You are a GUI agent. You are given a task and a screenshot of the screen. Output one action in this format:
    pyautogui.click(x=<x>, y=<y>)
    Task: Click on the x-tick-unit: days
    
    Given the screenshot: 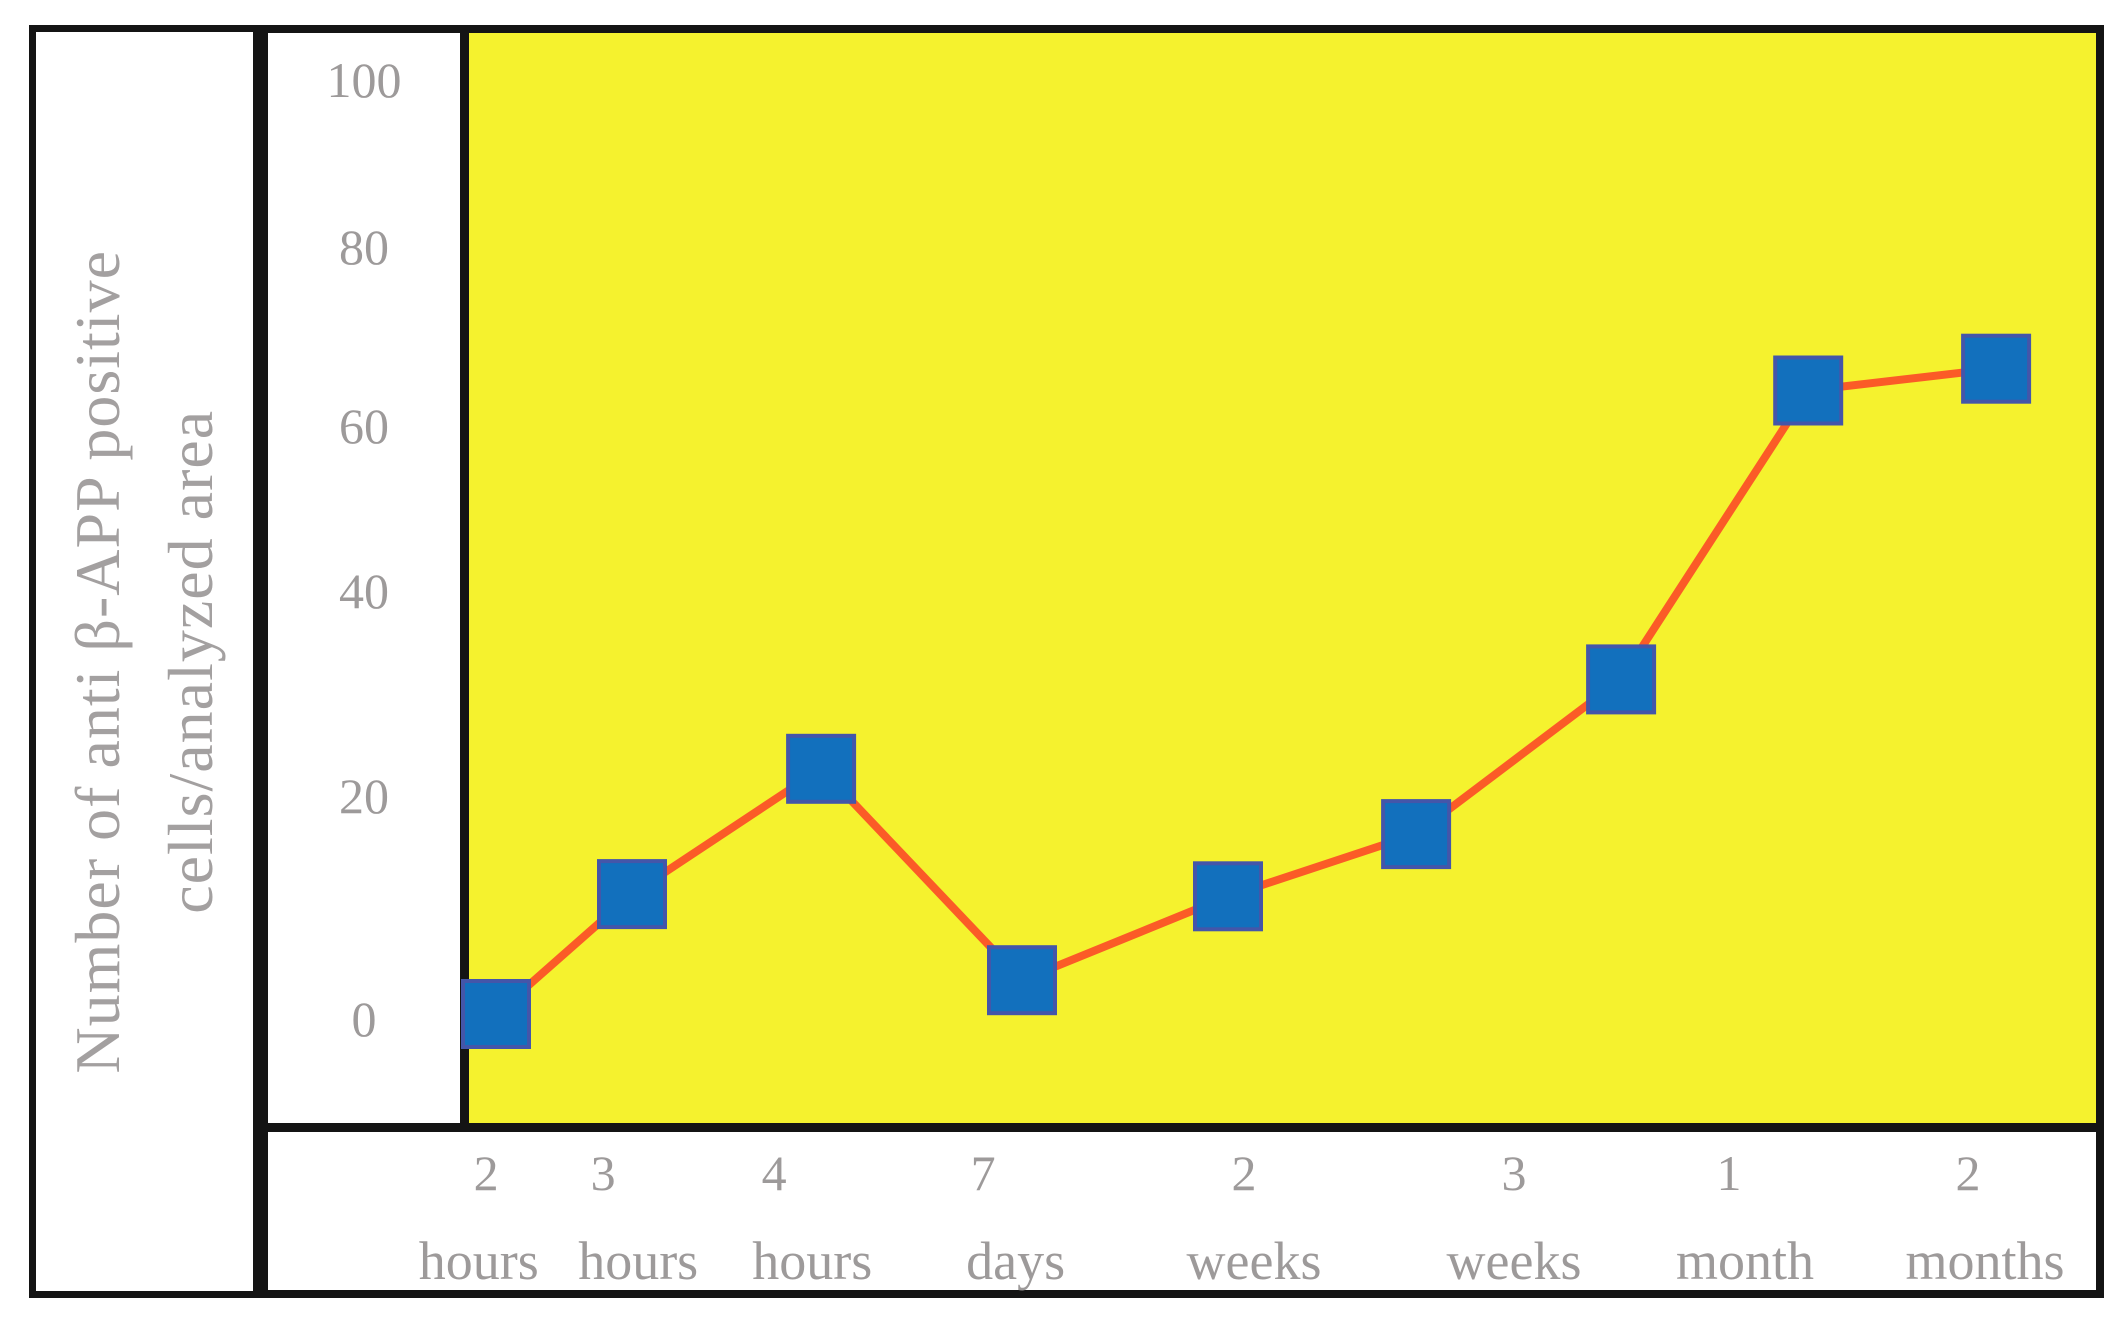 What is the action you would take?
    pyautogui.click(x=1016, y=1261)
    